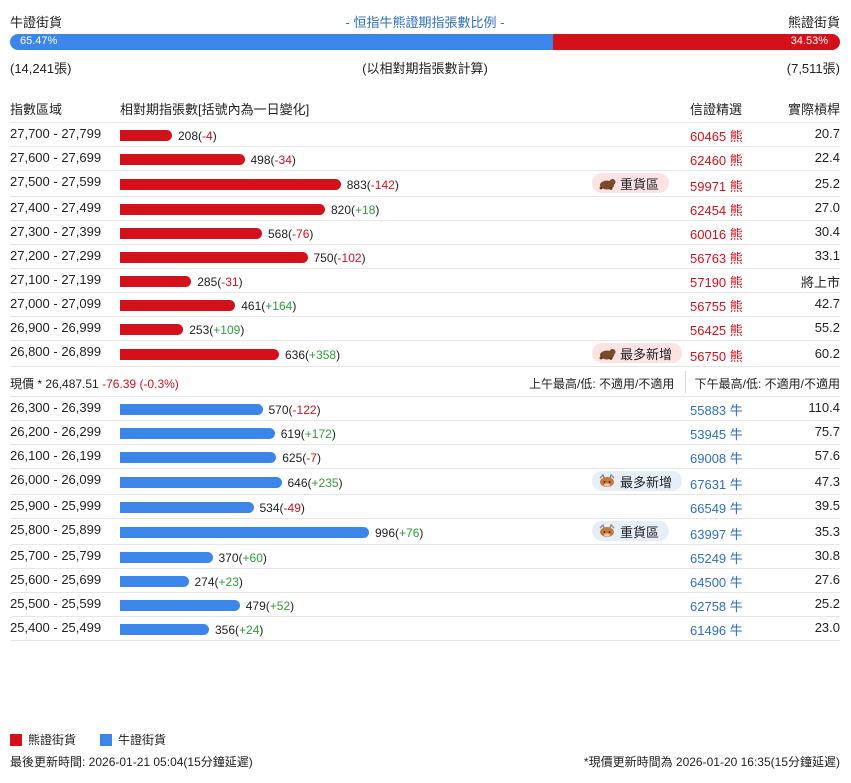 This screenshot has height=783, width=851. What do you see at coordinates (230, 281) in the screenshot?
I see `qty-change: -31` at bounding box center [230, 281].